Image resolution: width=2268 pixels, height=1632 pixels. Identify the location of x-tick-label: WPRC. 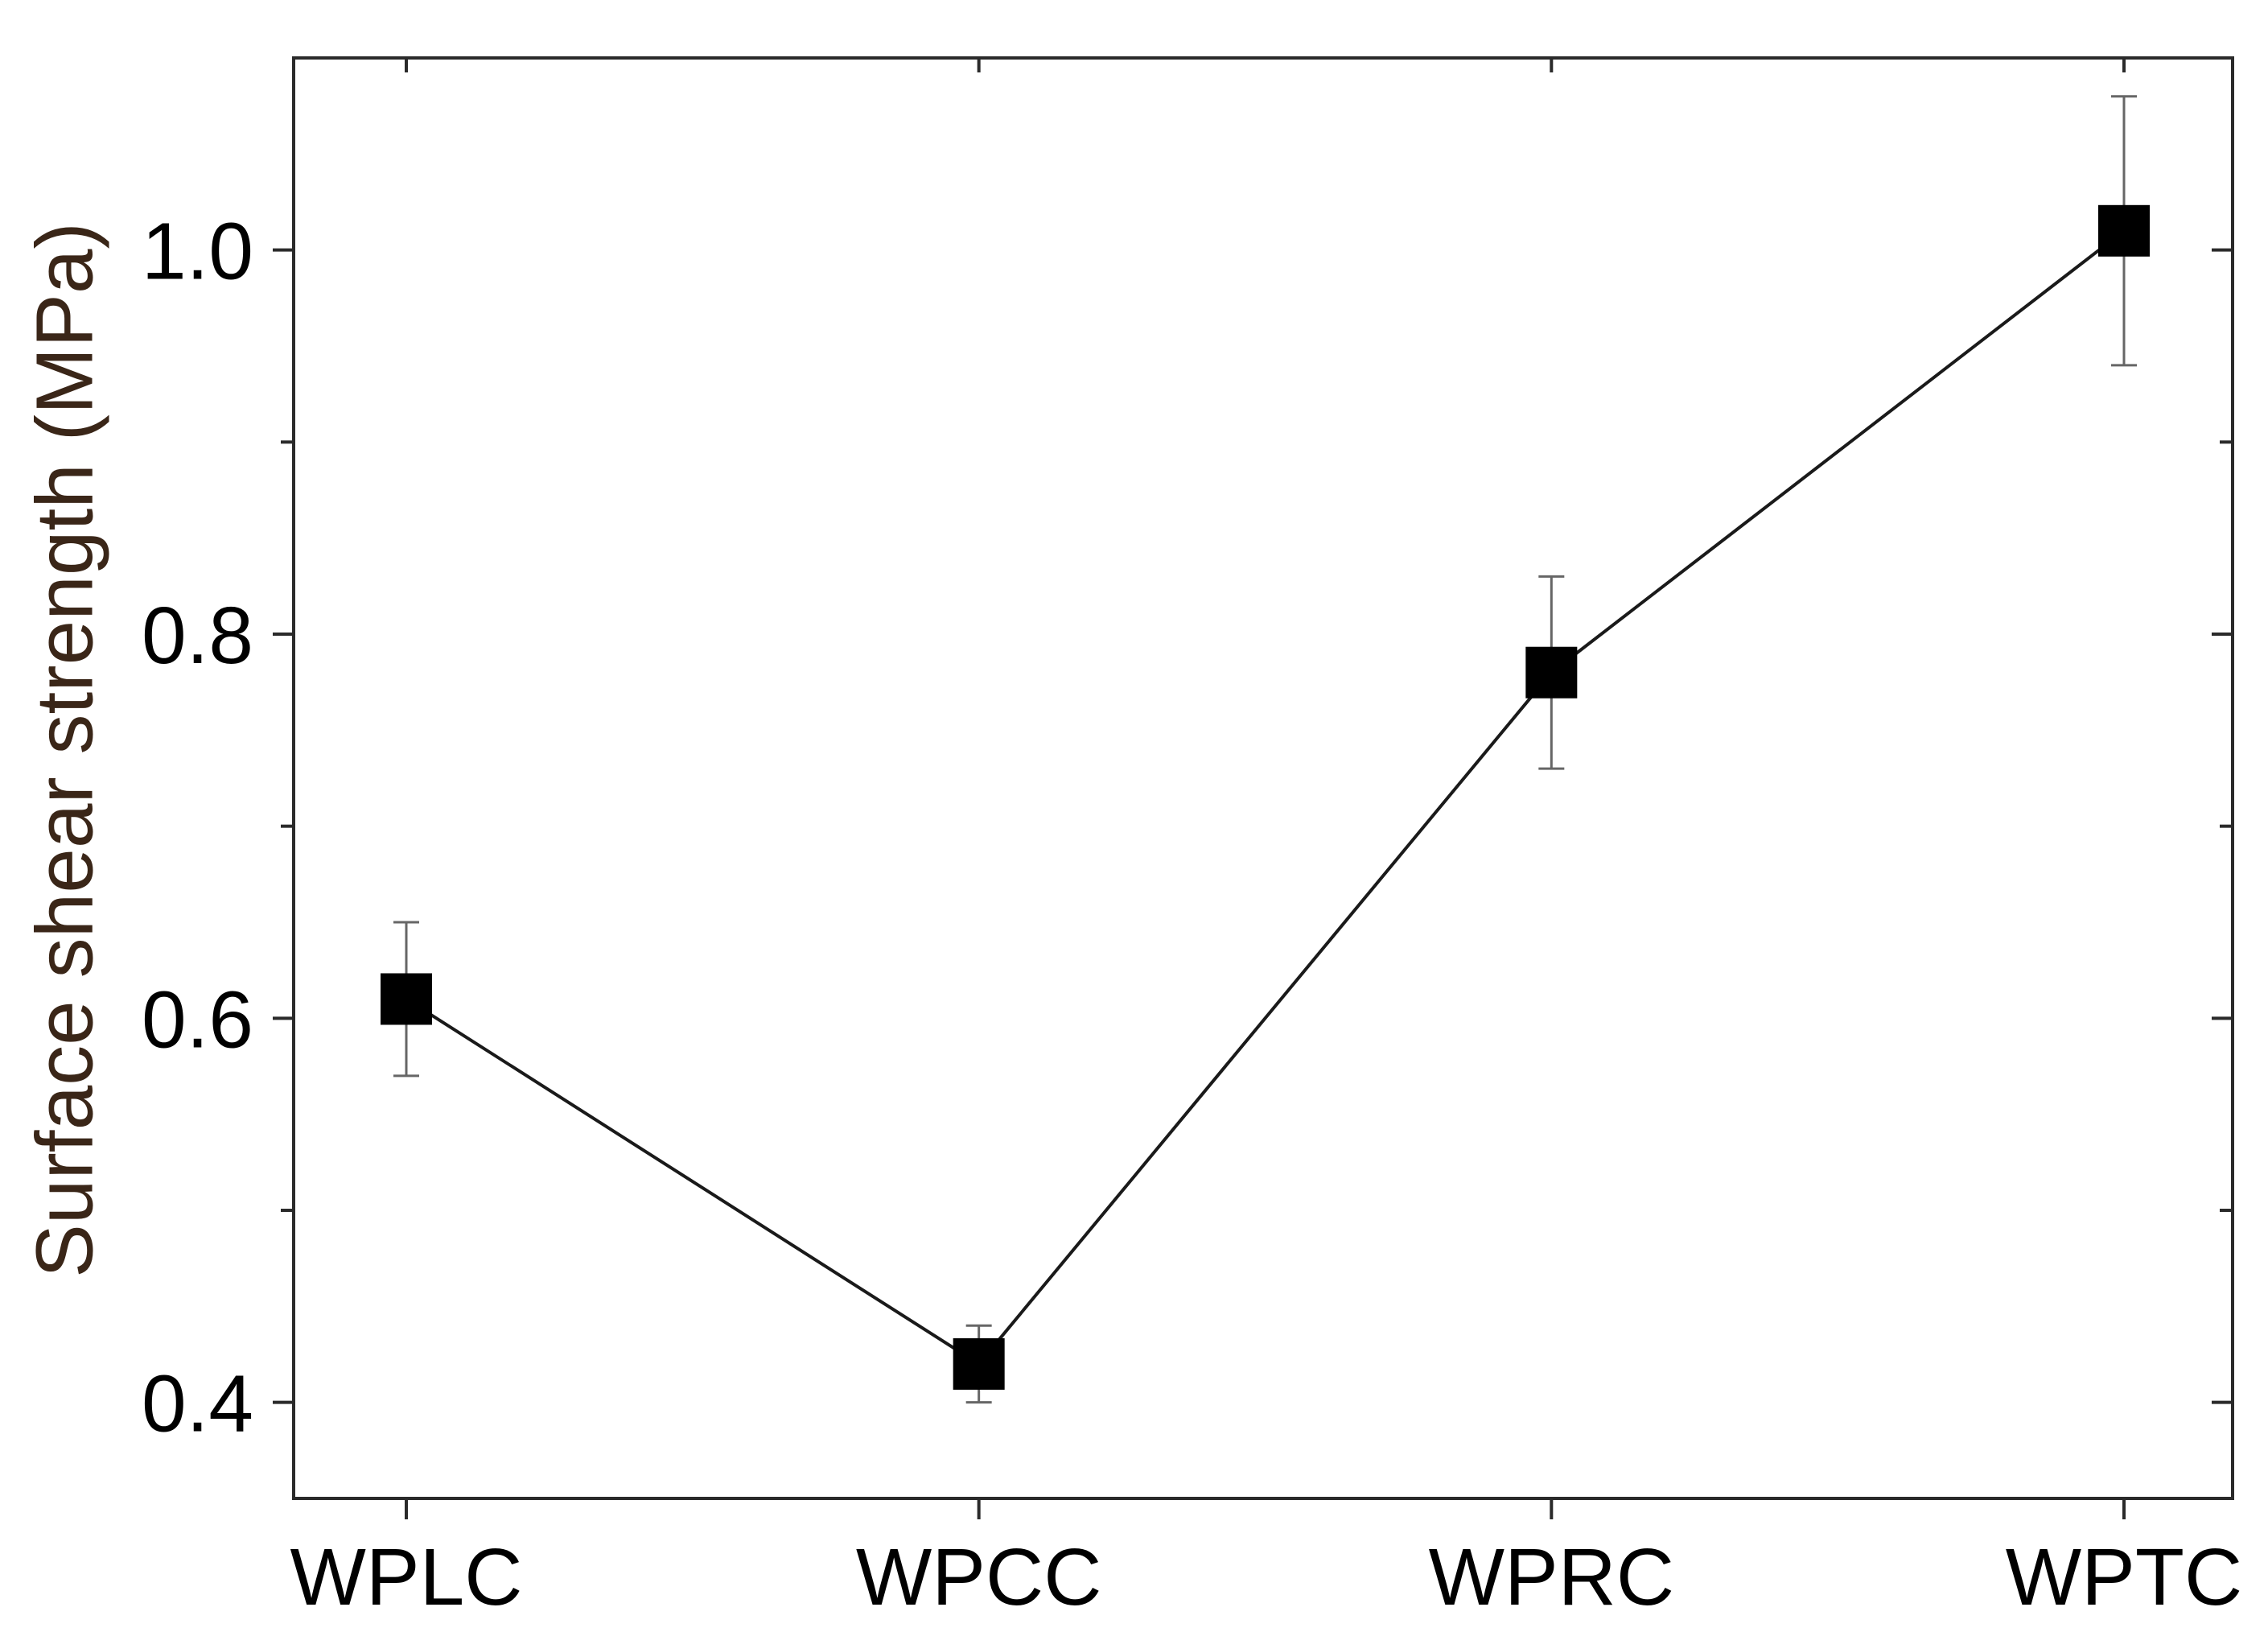
(1552, 1577).